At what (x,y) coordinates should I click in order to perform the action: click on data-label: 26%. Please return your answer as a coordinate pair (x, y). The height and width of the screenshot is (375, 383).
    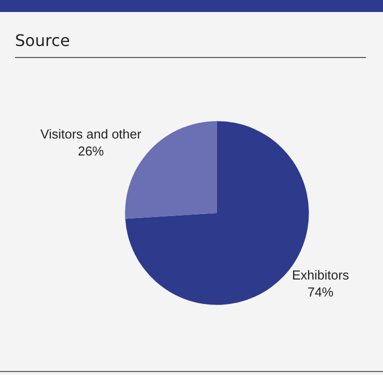
    Looking at the image, I should click on (91, 151).